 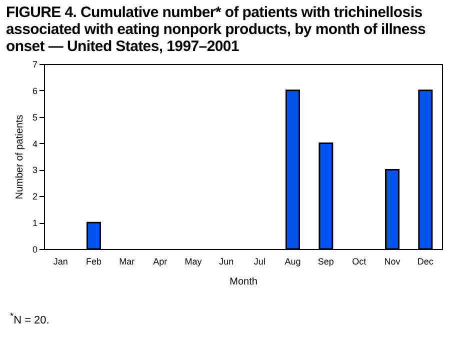 I want to click on x-tick-label: Mar, so click(x=127, y=261).